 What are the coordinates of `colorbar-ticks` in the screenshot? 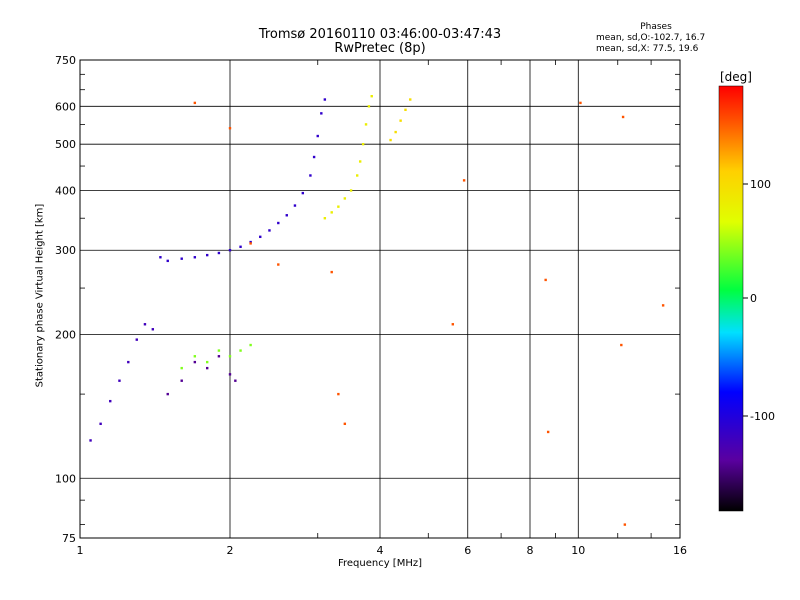 It's located at (745, 300).